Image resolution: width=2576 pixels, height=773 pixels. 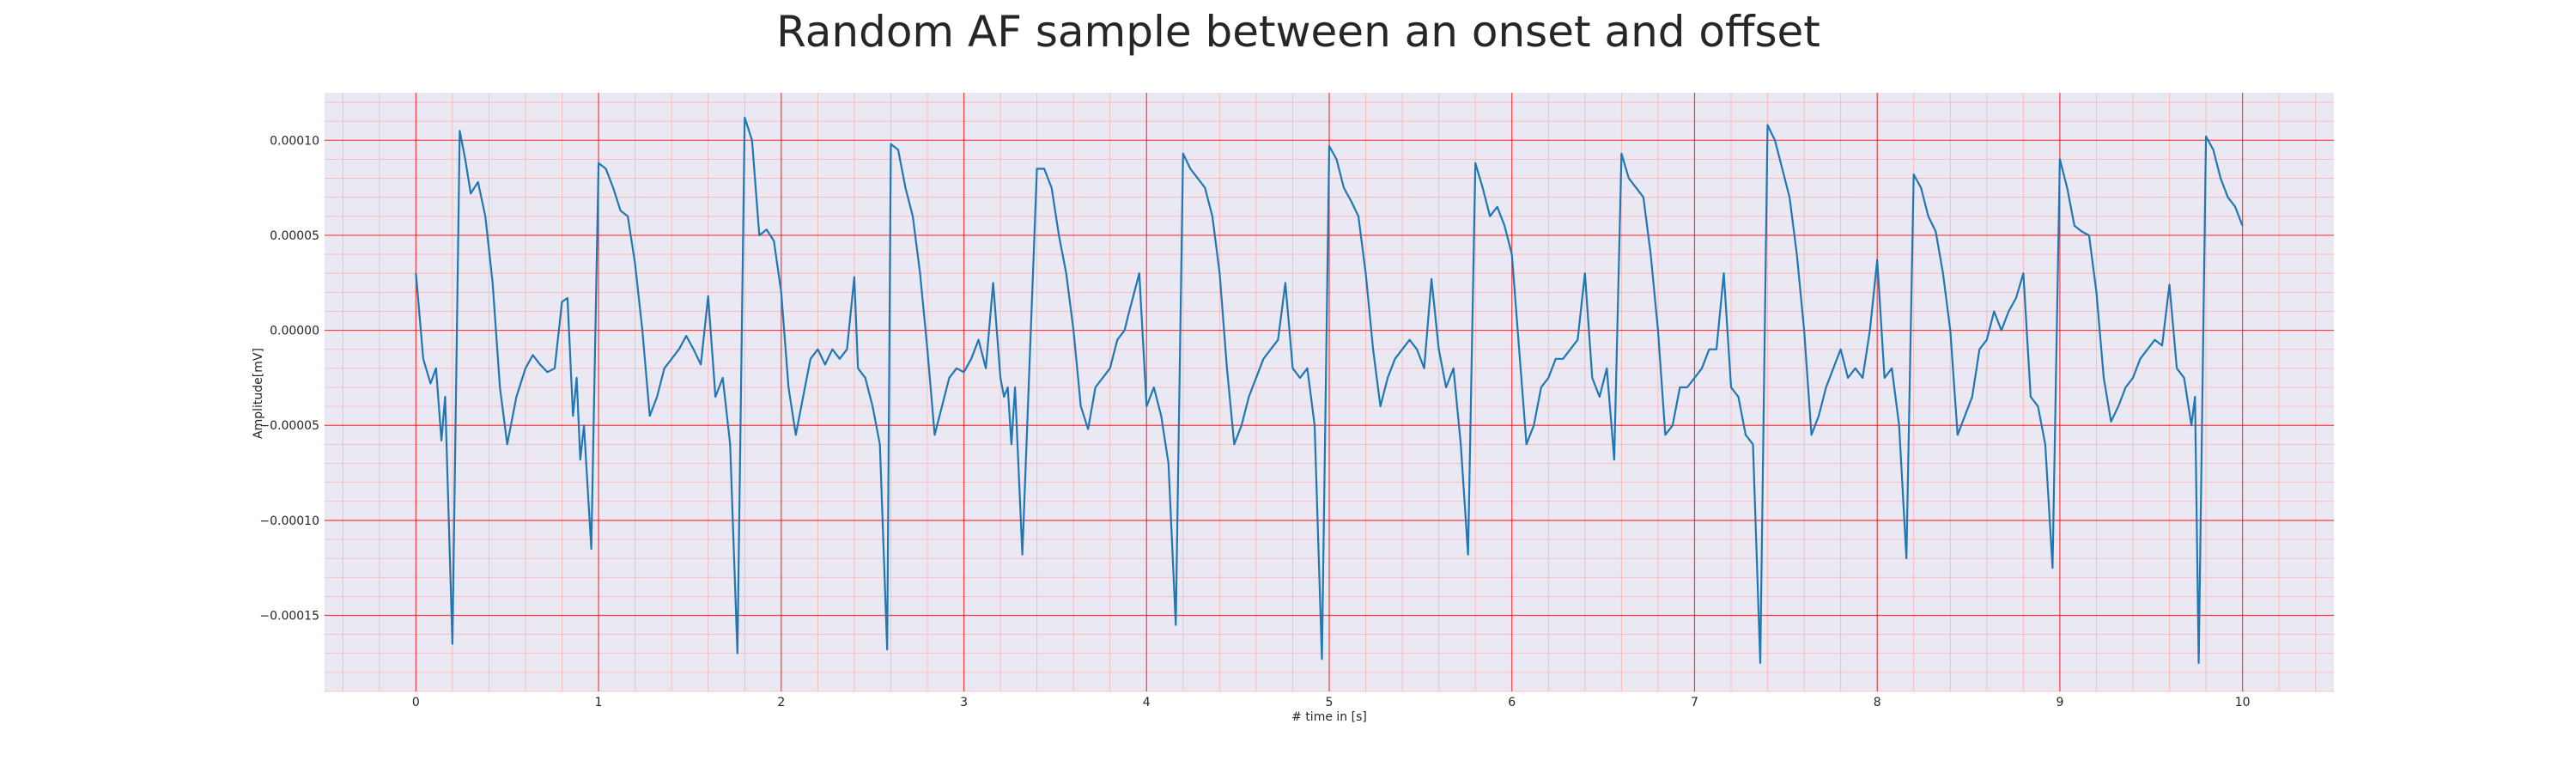 What do you see at coordinates (289, 616) in the screenshot?
I see `y-tick-label: −0.00015` at bounding box center [289, 616].